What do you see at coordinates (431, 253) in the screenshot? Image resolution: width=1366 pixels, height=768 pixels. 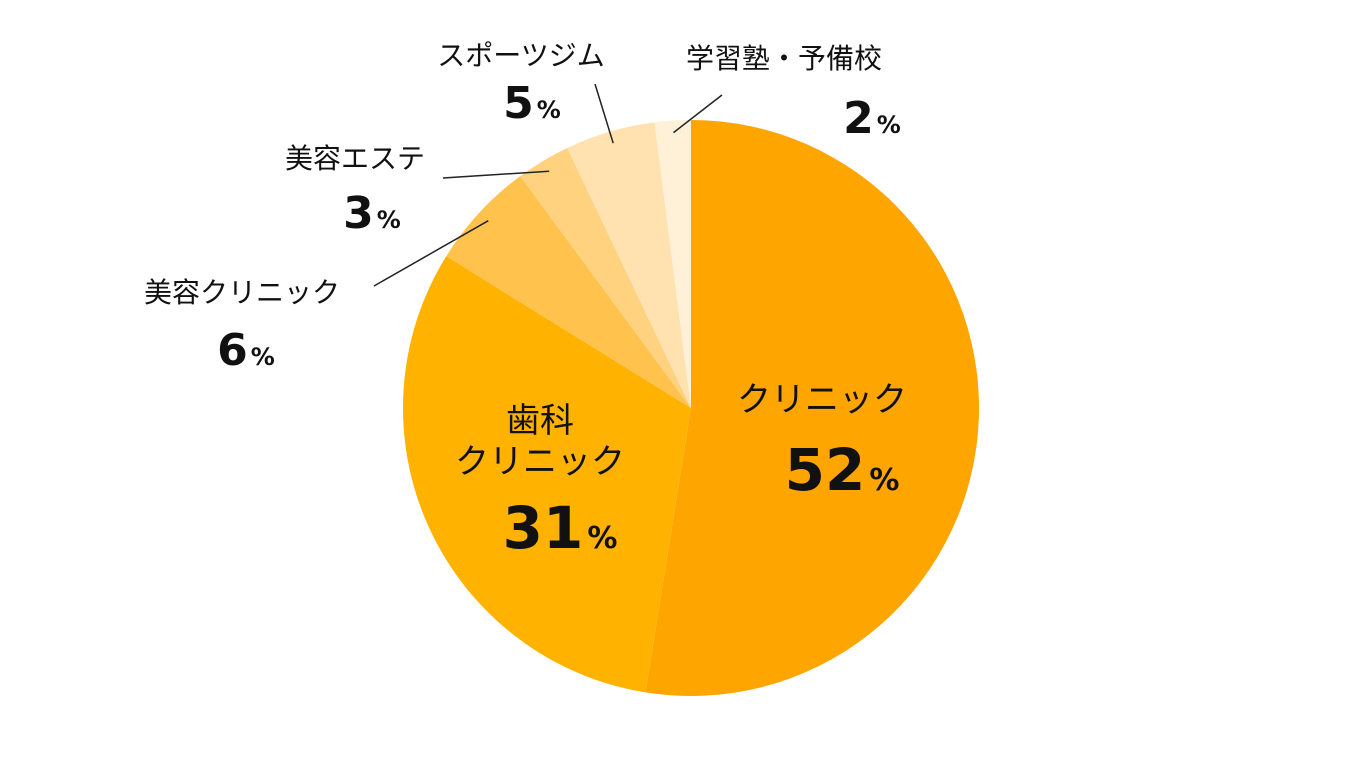 I see `leader-line-beauty-clinic` at bounding box center [431, 253].